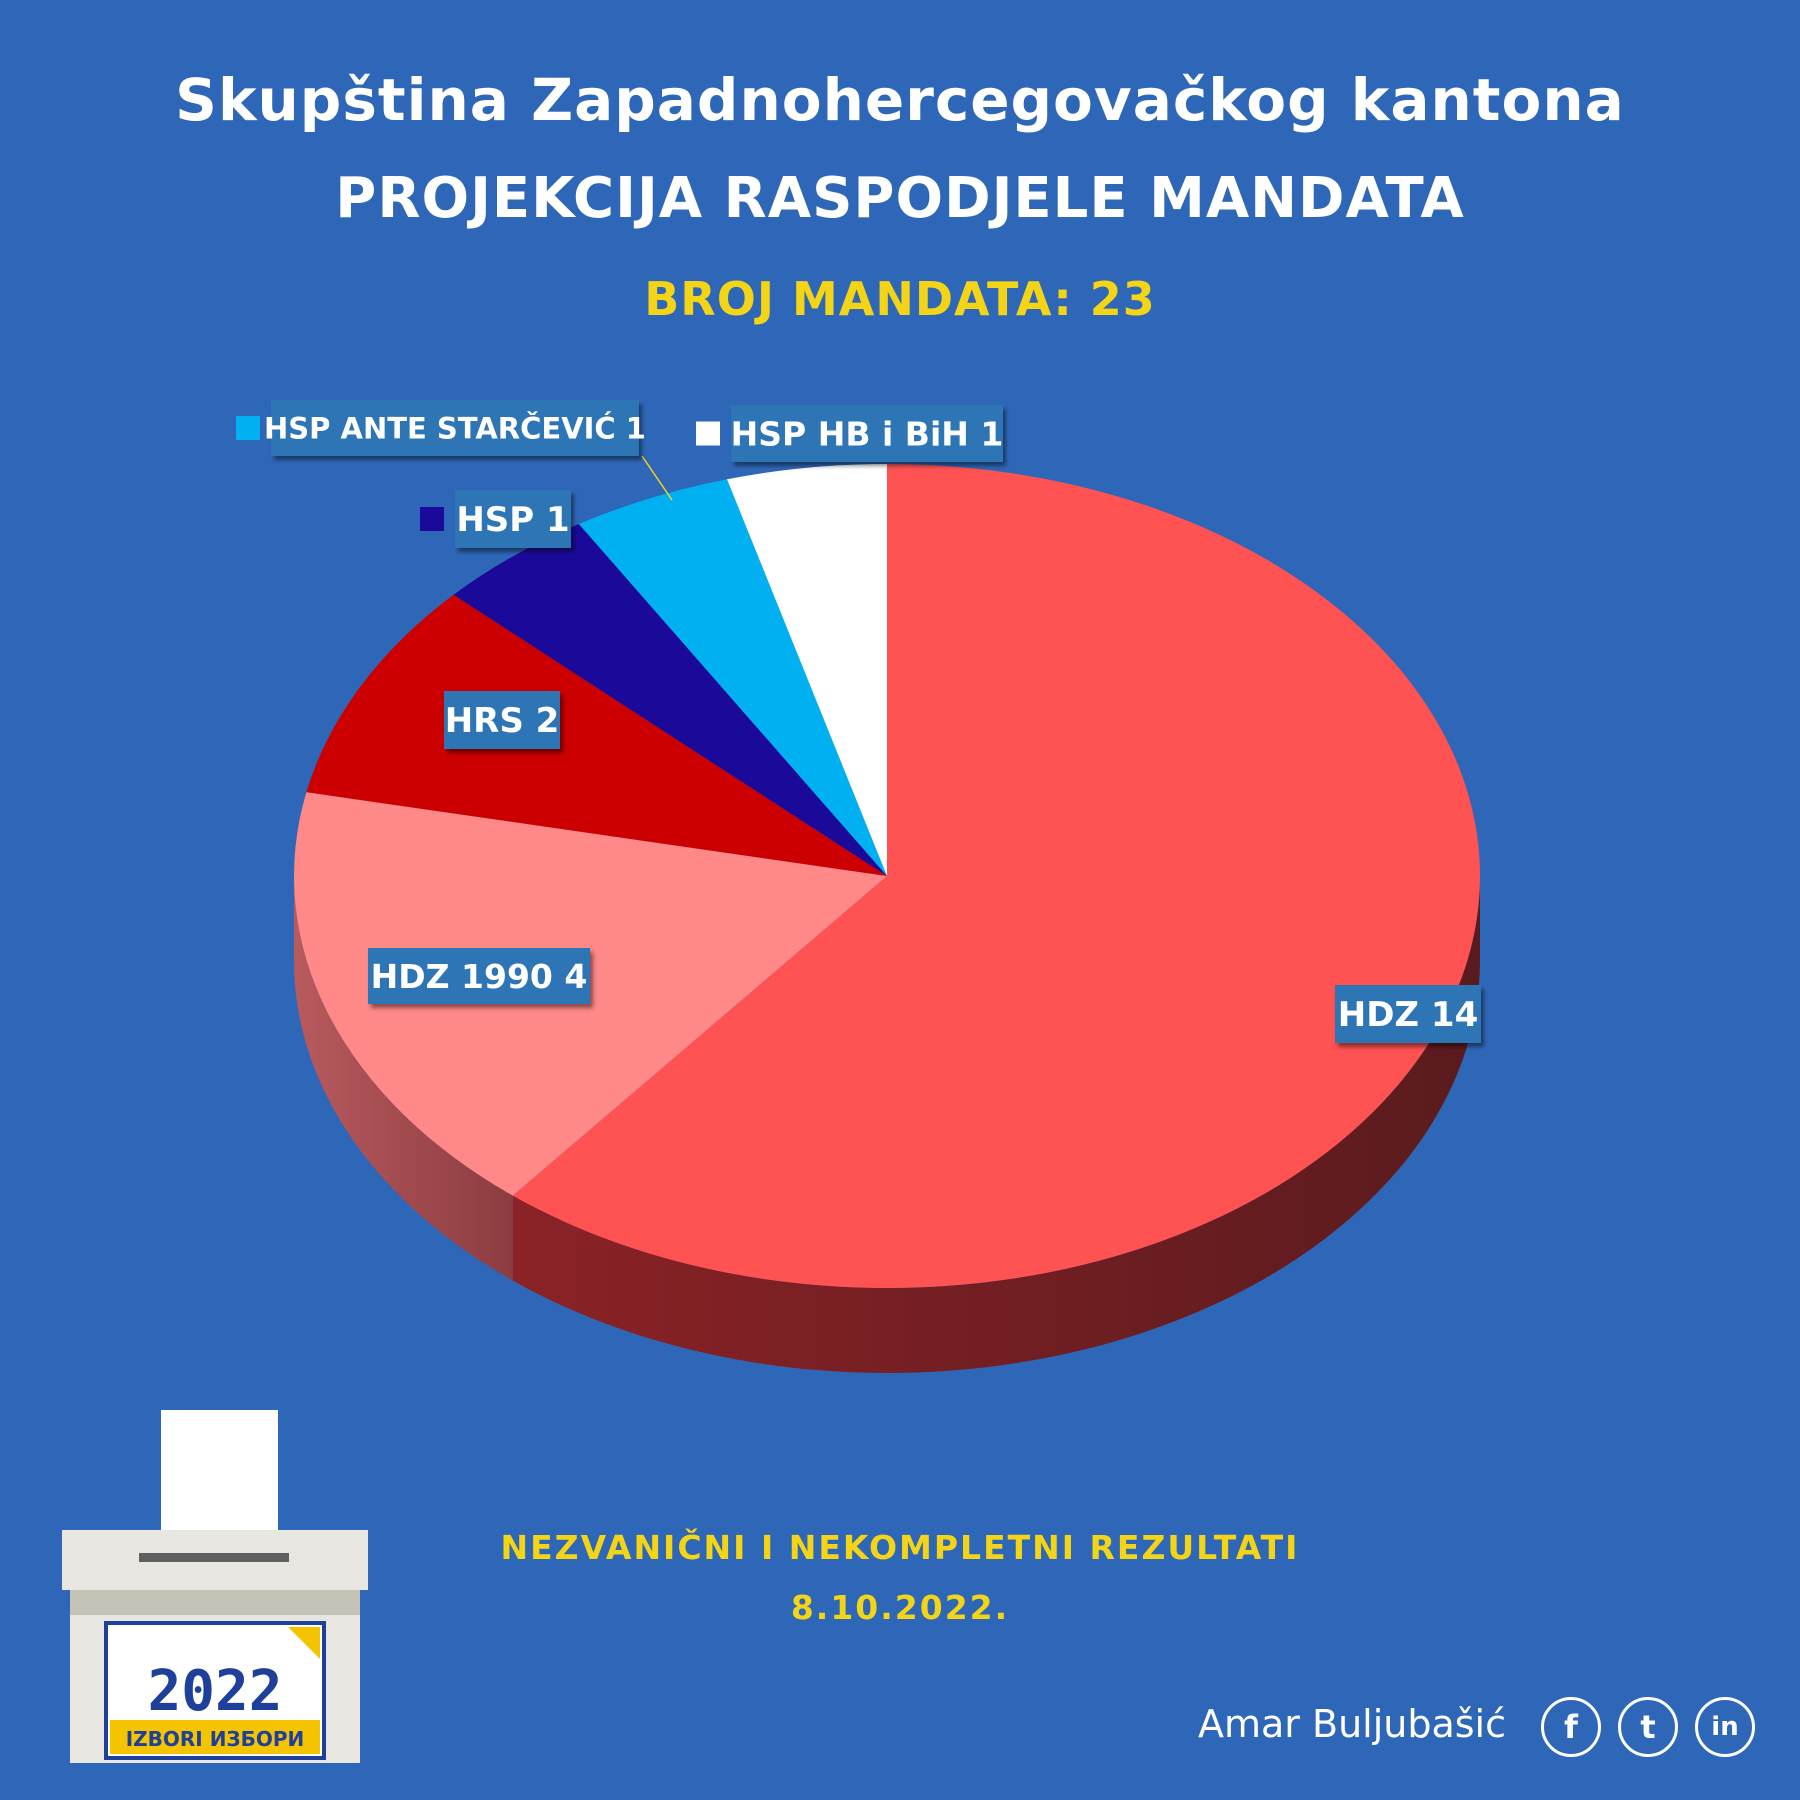 The width and height of the screenshot is (1800, 1800). I want to click on data-label-box-hdz-1990, so click(479, 976).